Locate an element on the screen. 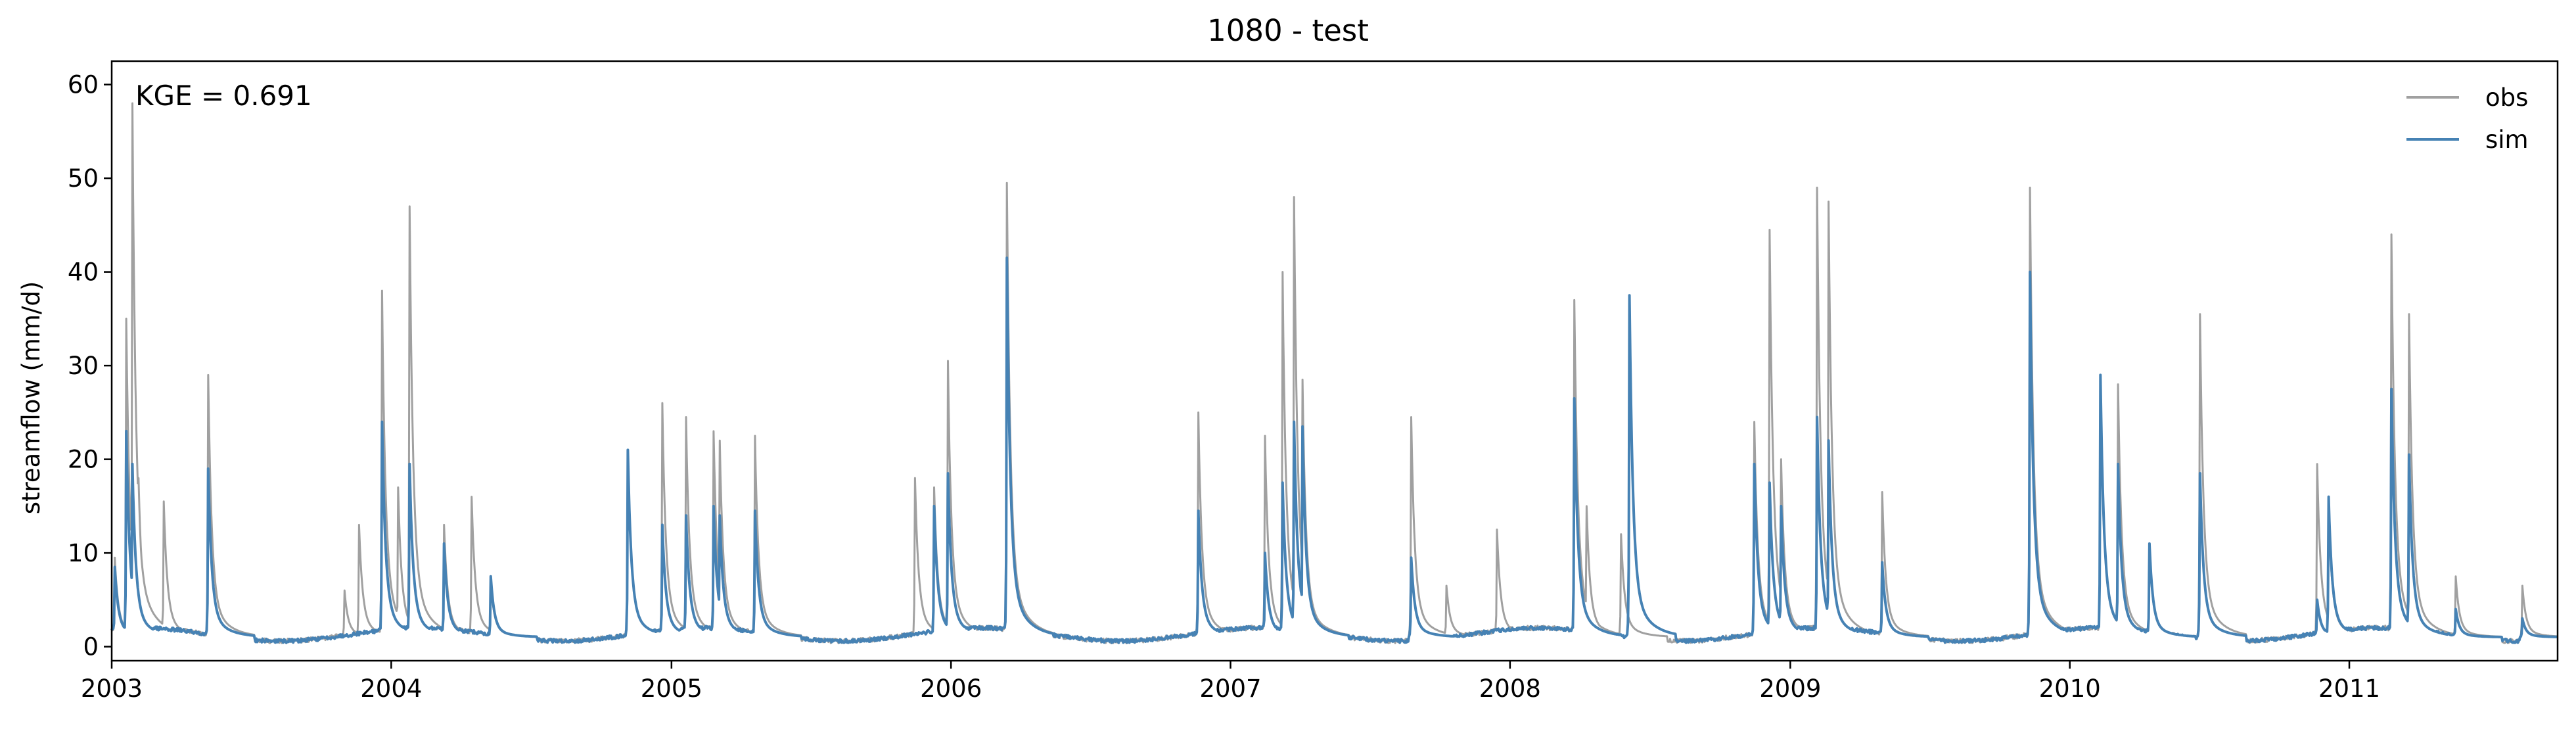 The width and height of the screenshot is (2576, 735). y-tick-label: 50 is located at coordinates (83, 179).